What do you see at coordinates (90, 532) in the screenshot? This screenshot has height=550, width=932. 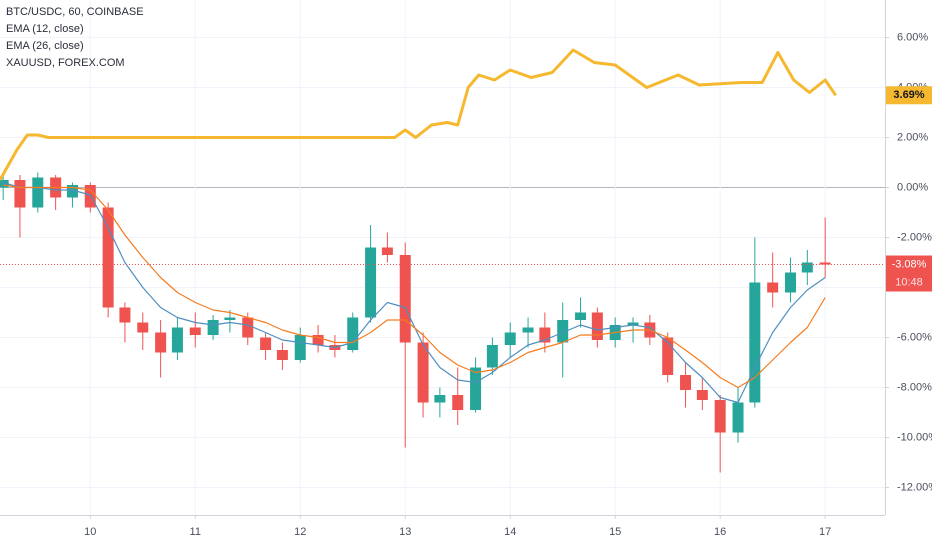 I see `x-tick-label: 10` at bounding box center [90, 532].